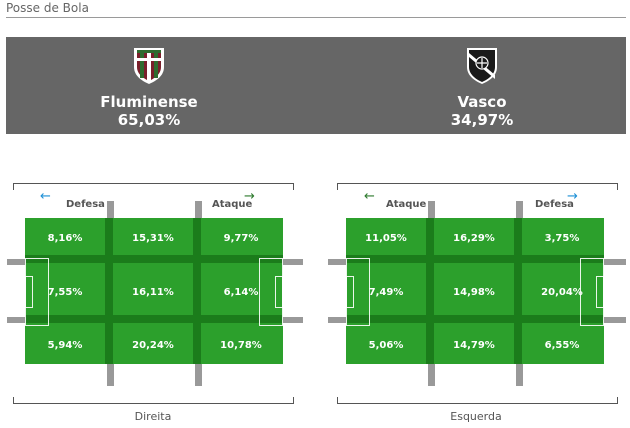 The width and height of the screenshot is (630, 428). I want to click on zone-value: 20,04%, so click(562, 292).